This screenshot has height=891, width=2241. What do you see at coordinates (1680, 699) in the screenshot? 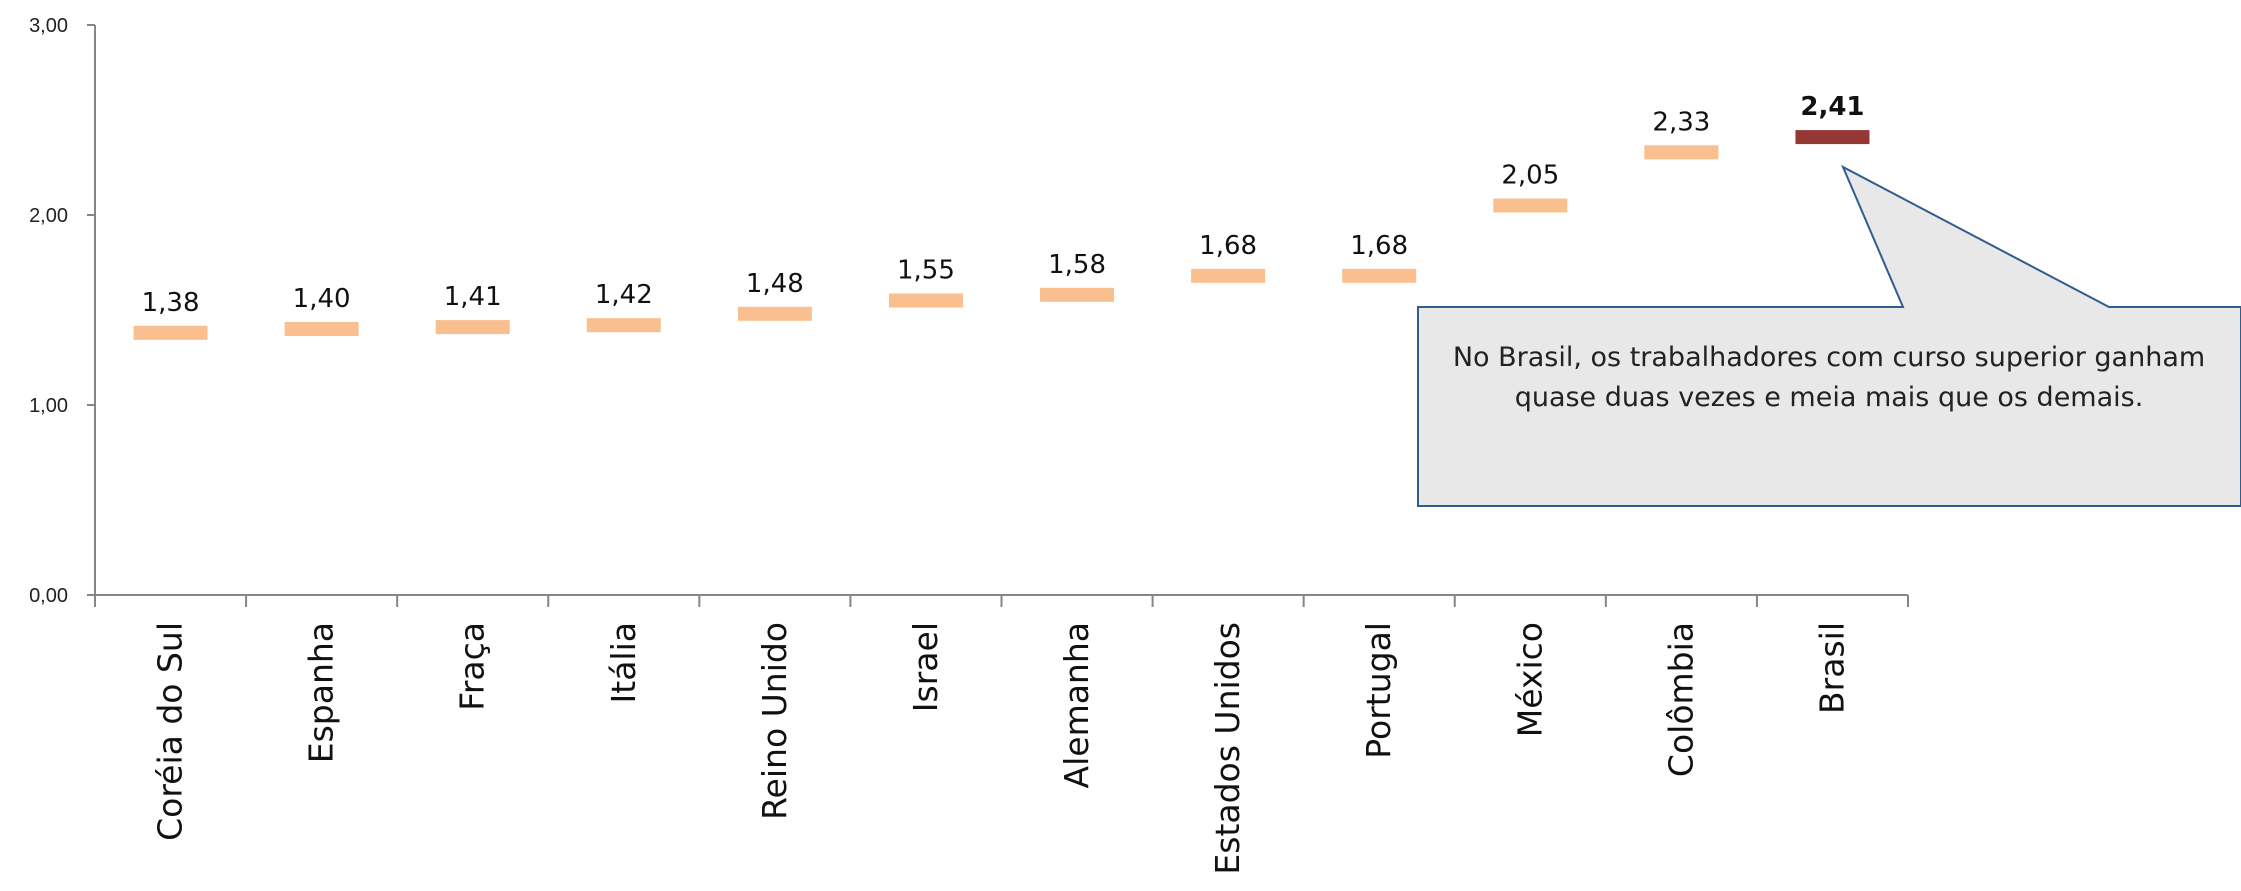
I see `x-tick-label: Colômbia` at bounding box center [1680, 699].